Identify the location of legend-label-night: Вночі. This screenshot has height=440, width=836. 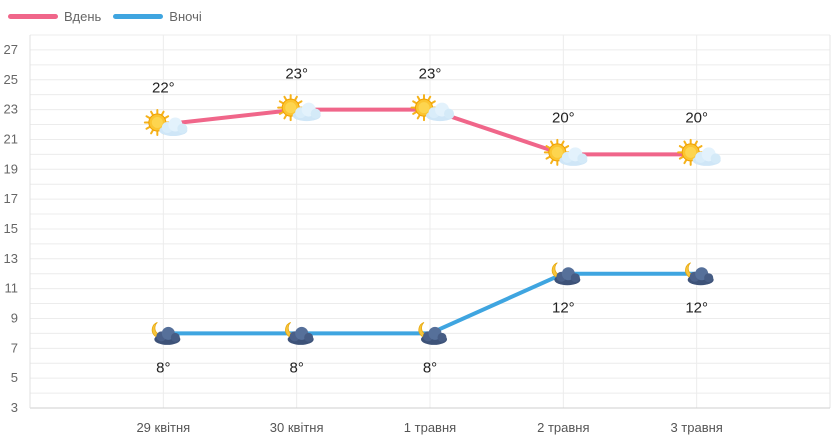
(185, 16).